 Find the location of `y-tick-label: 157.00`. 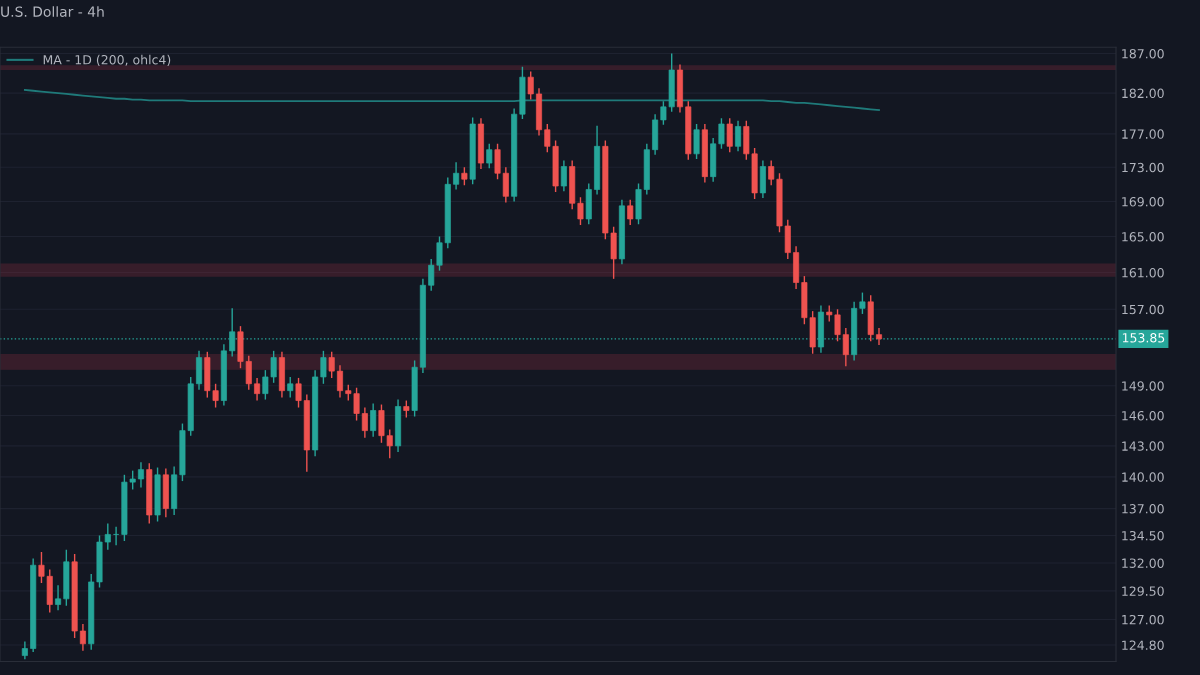

y-tick-label: 157.00 is located at coordinates (1143, 309).